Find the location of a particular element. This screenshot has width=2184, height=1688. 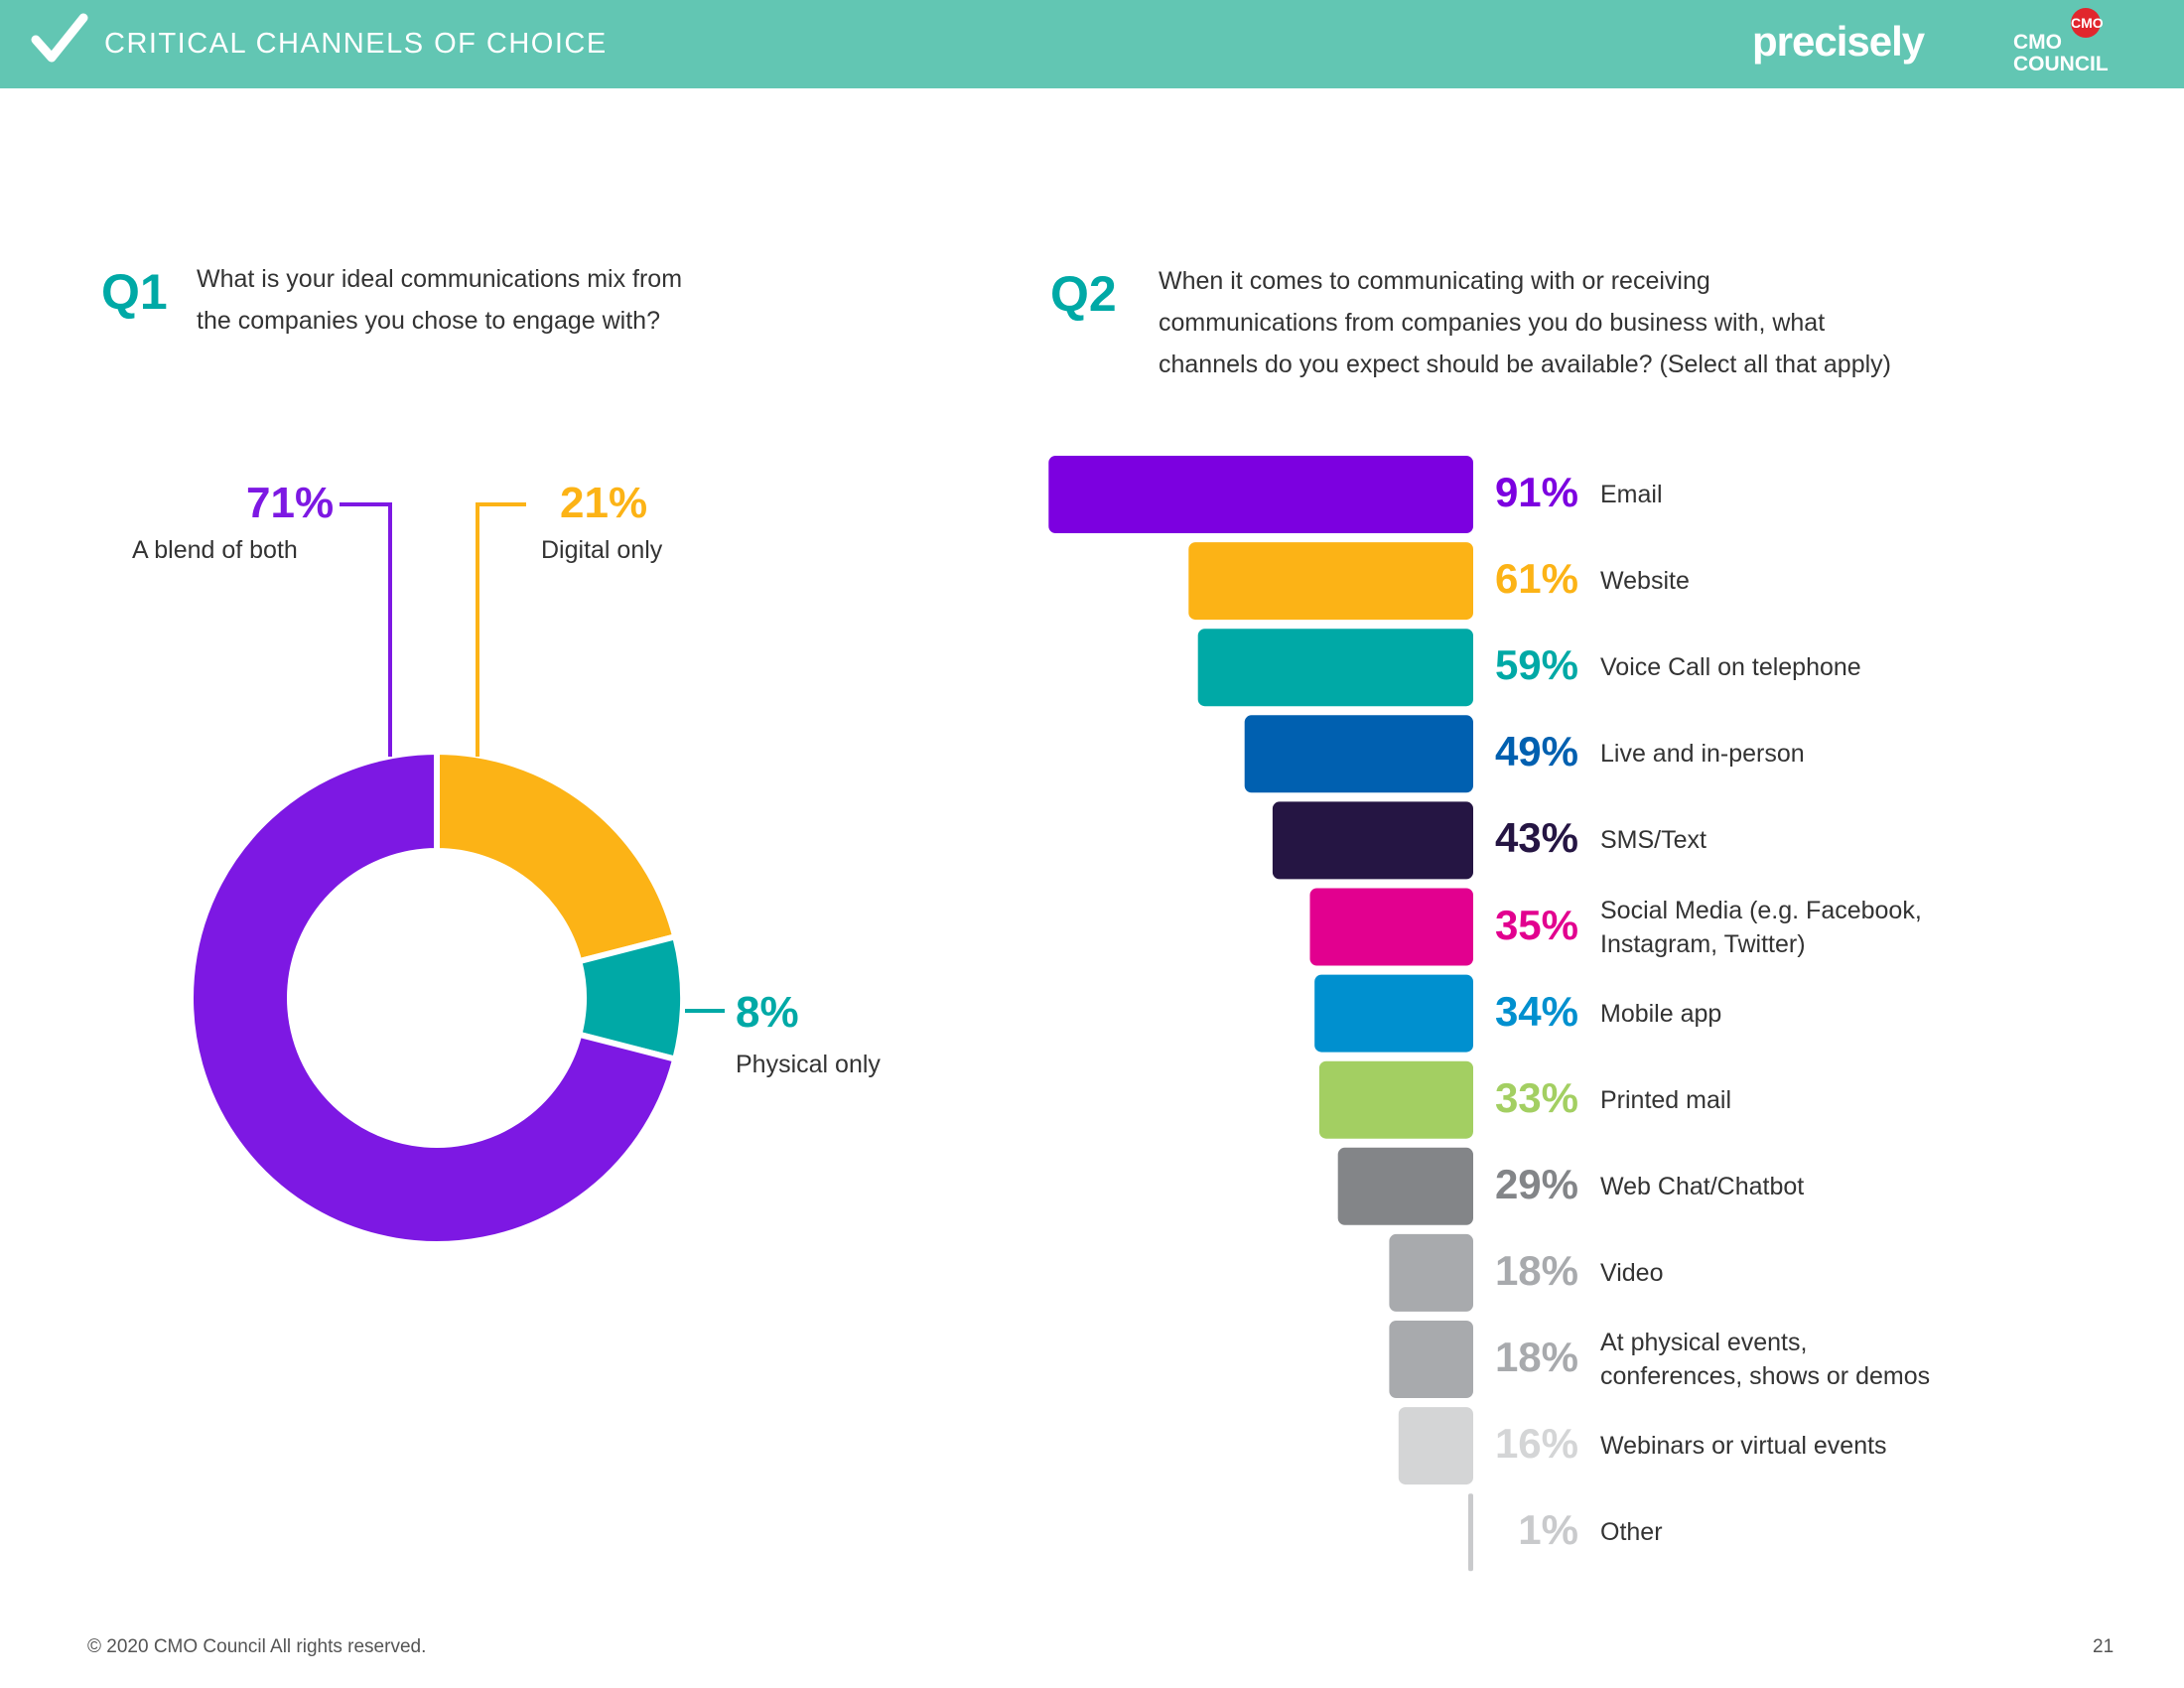

bar-live-in-person is located at coordinates (1358, 754).